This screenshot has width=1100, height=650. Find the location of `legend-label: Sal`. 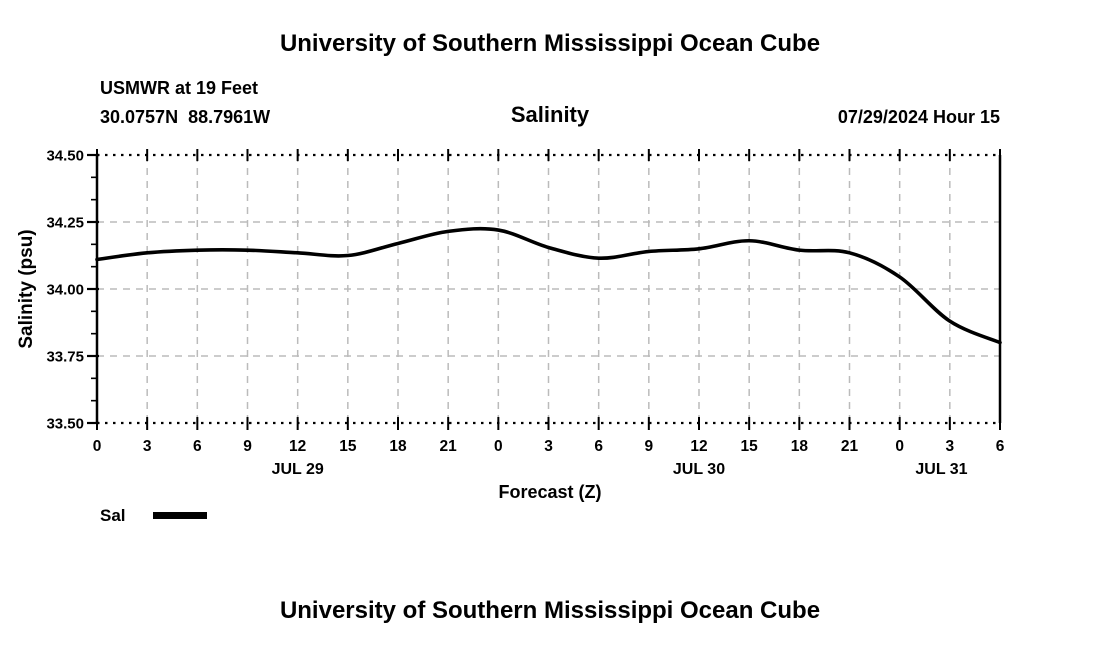

legend-label: Sal is located at coordinates (113, 515).